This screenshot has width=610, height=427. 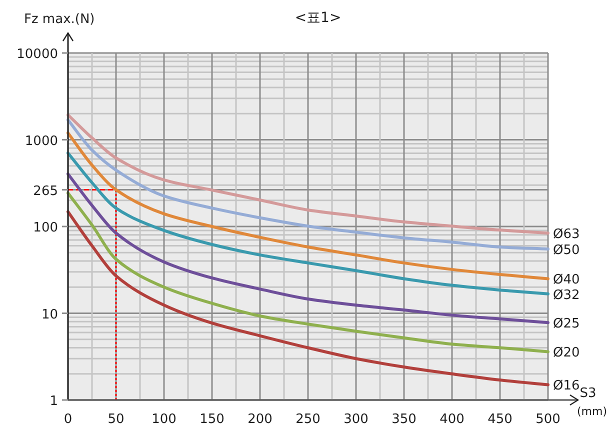 I want to click on y-tick-label: 10000, so click(x=37, y=54).